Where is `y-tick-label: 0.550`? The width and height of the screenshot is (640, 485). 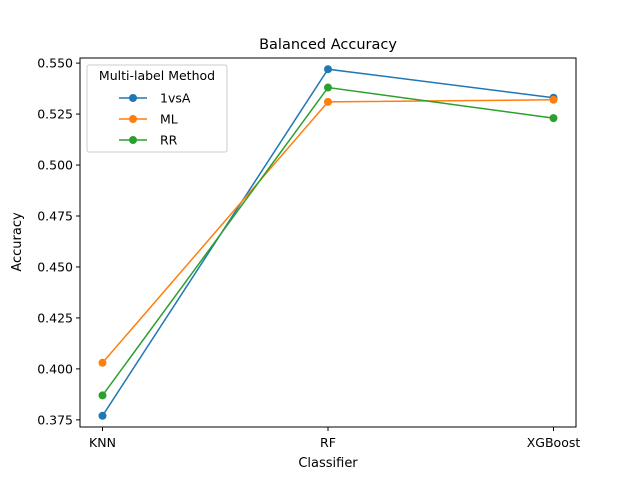
y-tick-label: 0.550 is located at coordinates (55, 63).